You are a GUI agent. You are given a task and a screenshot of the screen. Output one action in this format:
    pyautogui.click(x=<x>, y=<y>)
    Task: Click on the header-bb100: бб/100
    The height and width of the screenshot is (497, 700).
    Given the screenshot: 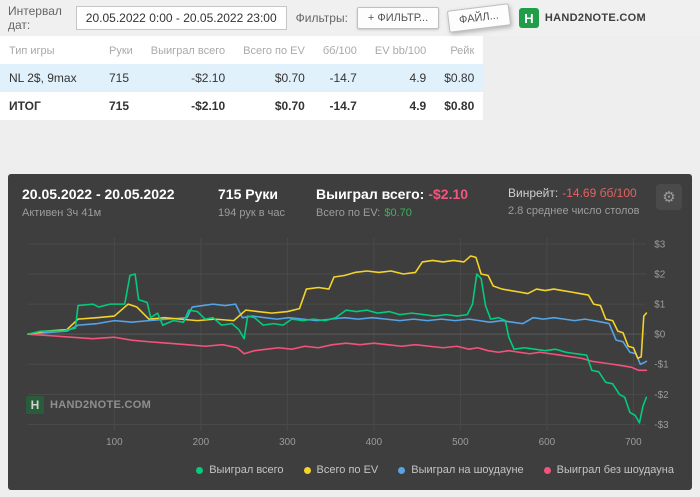 What is the action you would take?
    pyautogui.click(x=339, y=51)
    